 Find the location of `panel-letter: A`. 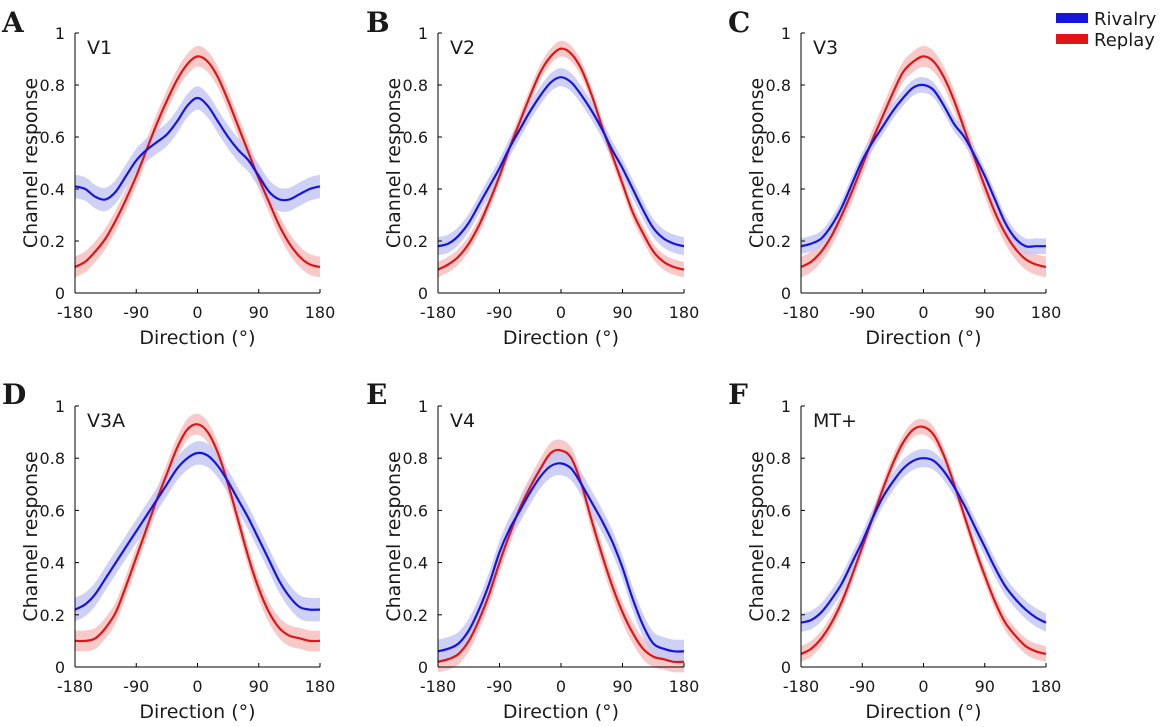

panel-letter: A is located at coordinates (13, 22).